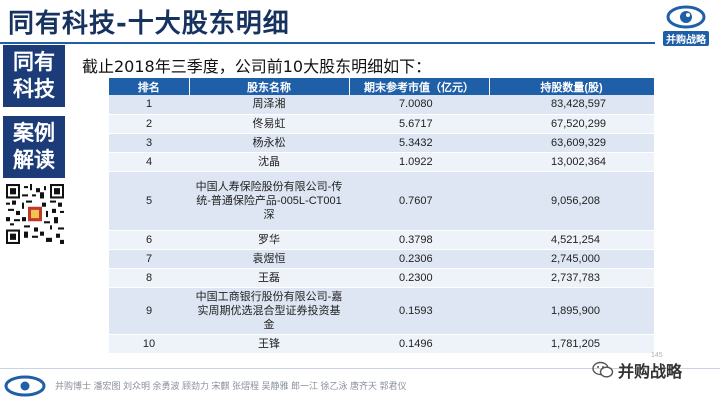 The width and height of the screenshot is (720, 405). I want to click on page-number: 145, so click(657, 355).